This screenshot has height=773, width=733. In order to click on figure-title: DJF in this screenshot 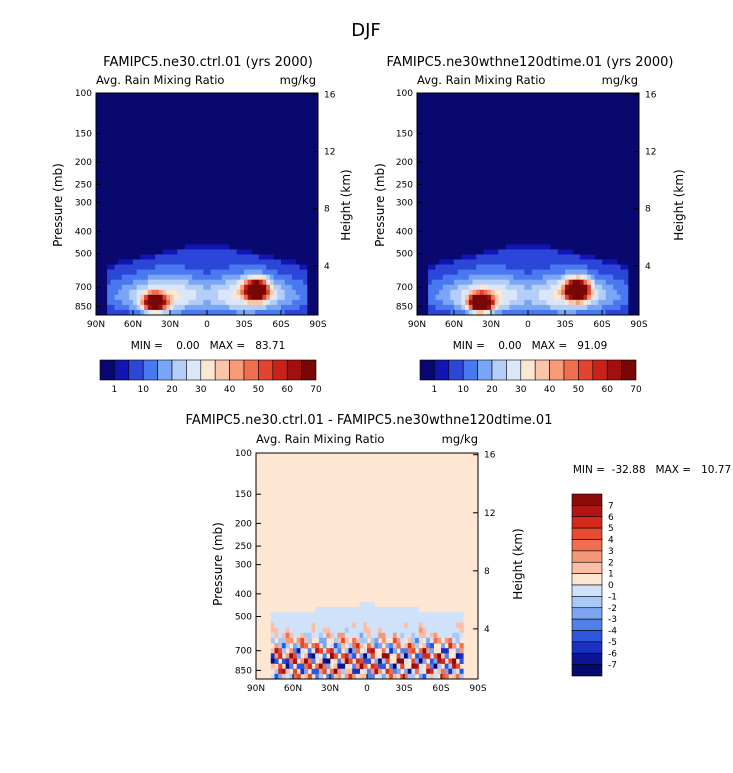, I will do `click(366, 30)`.